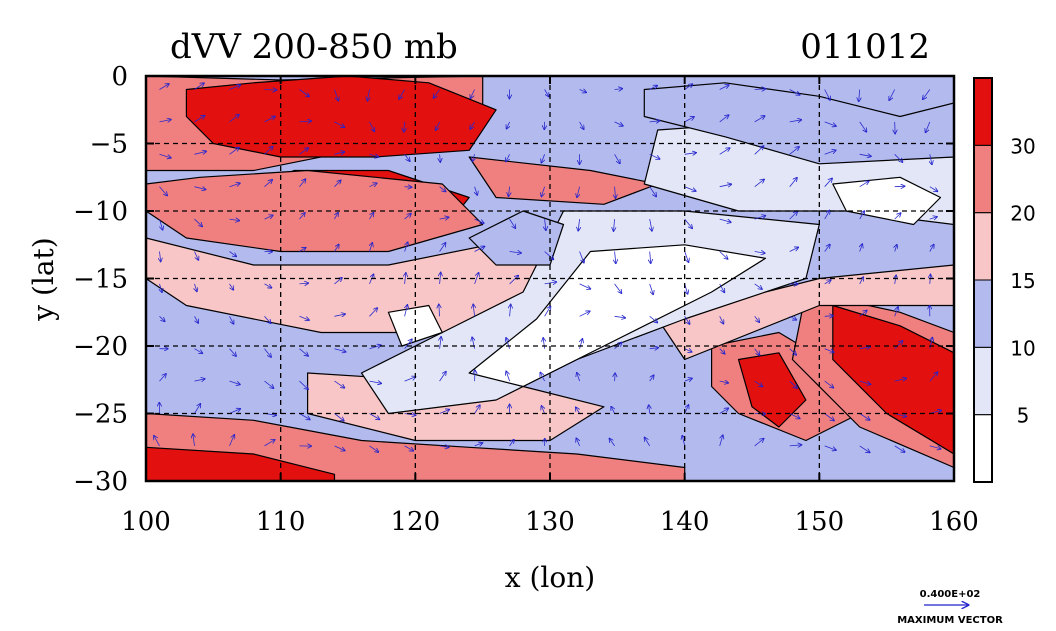 The height and width of the screenshot is (631, 1056). What do you see at coordinates (1022, 280) in the screenshot?
I see `colorbar-labels: 5 10 15 20 30` at bounding box center [1022, 280].